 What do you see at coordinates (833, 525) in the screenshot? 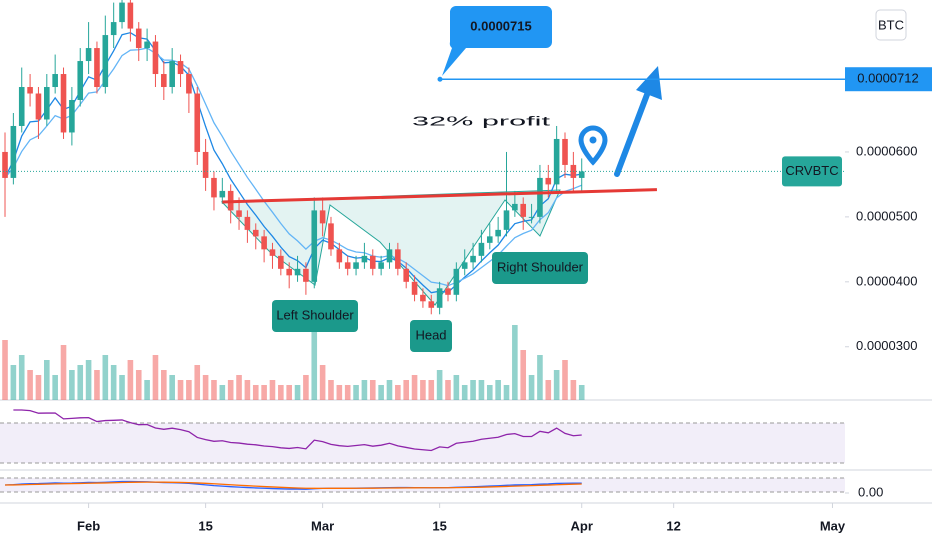
I see `x-tick-label: May` at bounding box center [833, 525].